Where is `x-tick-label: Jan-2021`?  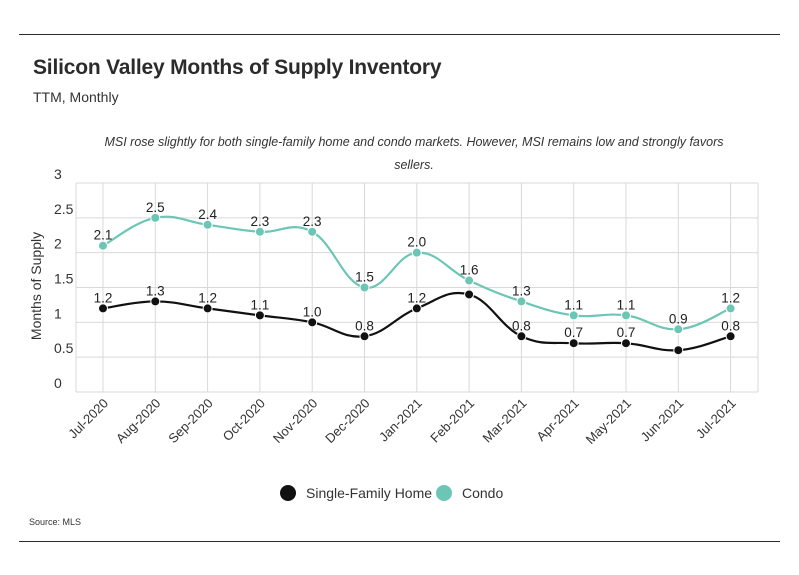
x-tick-label: Jan-2021 is located at coordinates (400, 420).